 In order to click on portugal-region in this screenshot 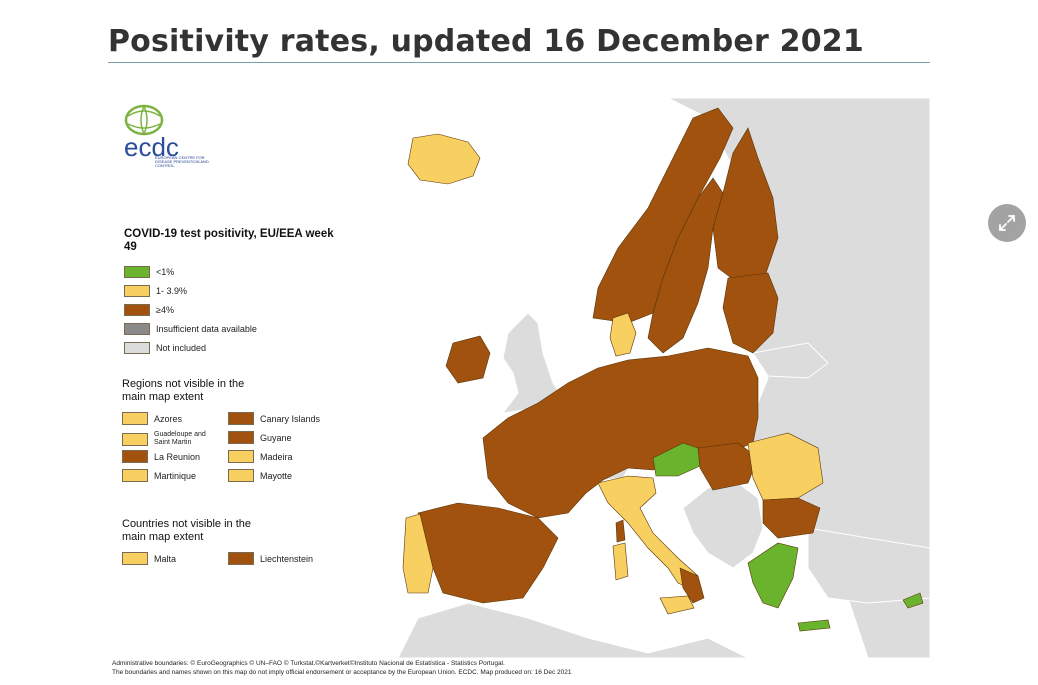, I will do `click(418, 553)`.